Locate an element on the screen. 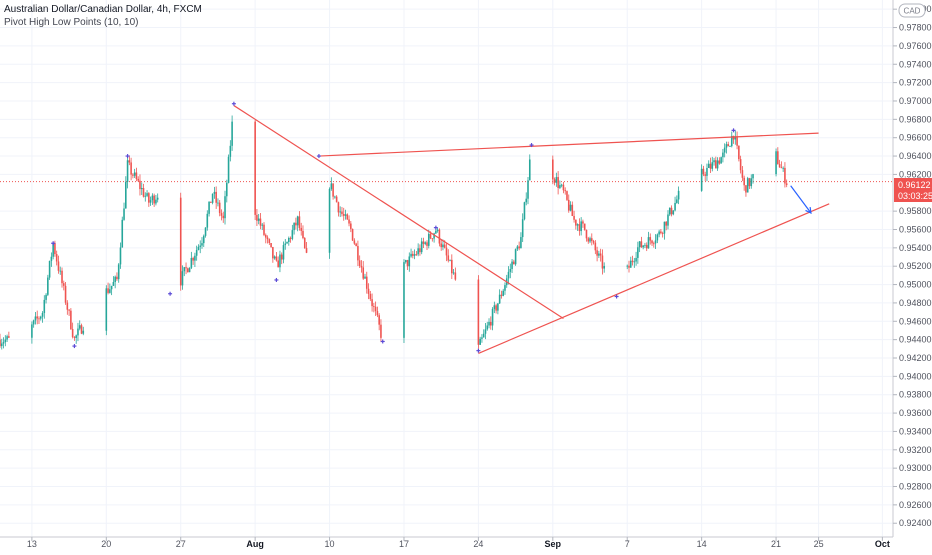 The image size is (932, 555). price-tick-label: 0.96200 is located at coordinates (915, 174).